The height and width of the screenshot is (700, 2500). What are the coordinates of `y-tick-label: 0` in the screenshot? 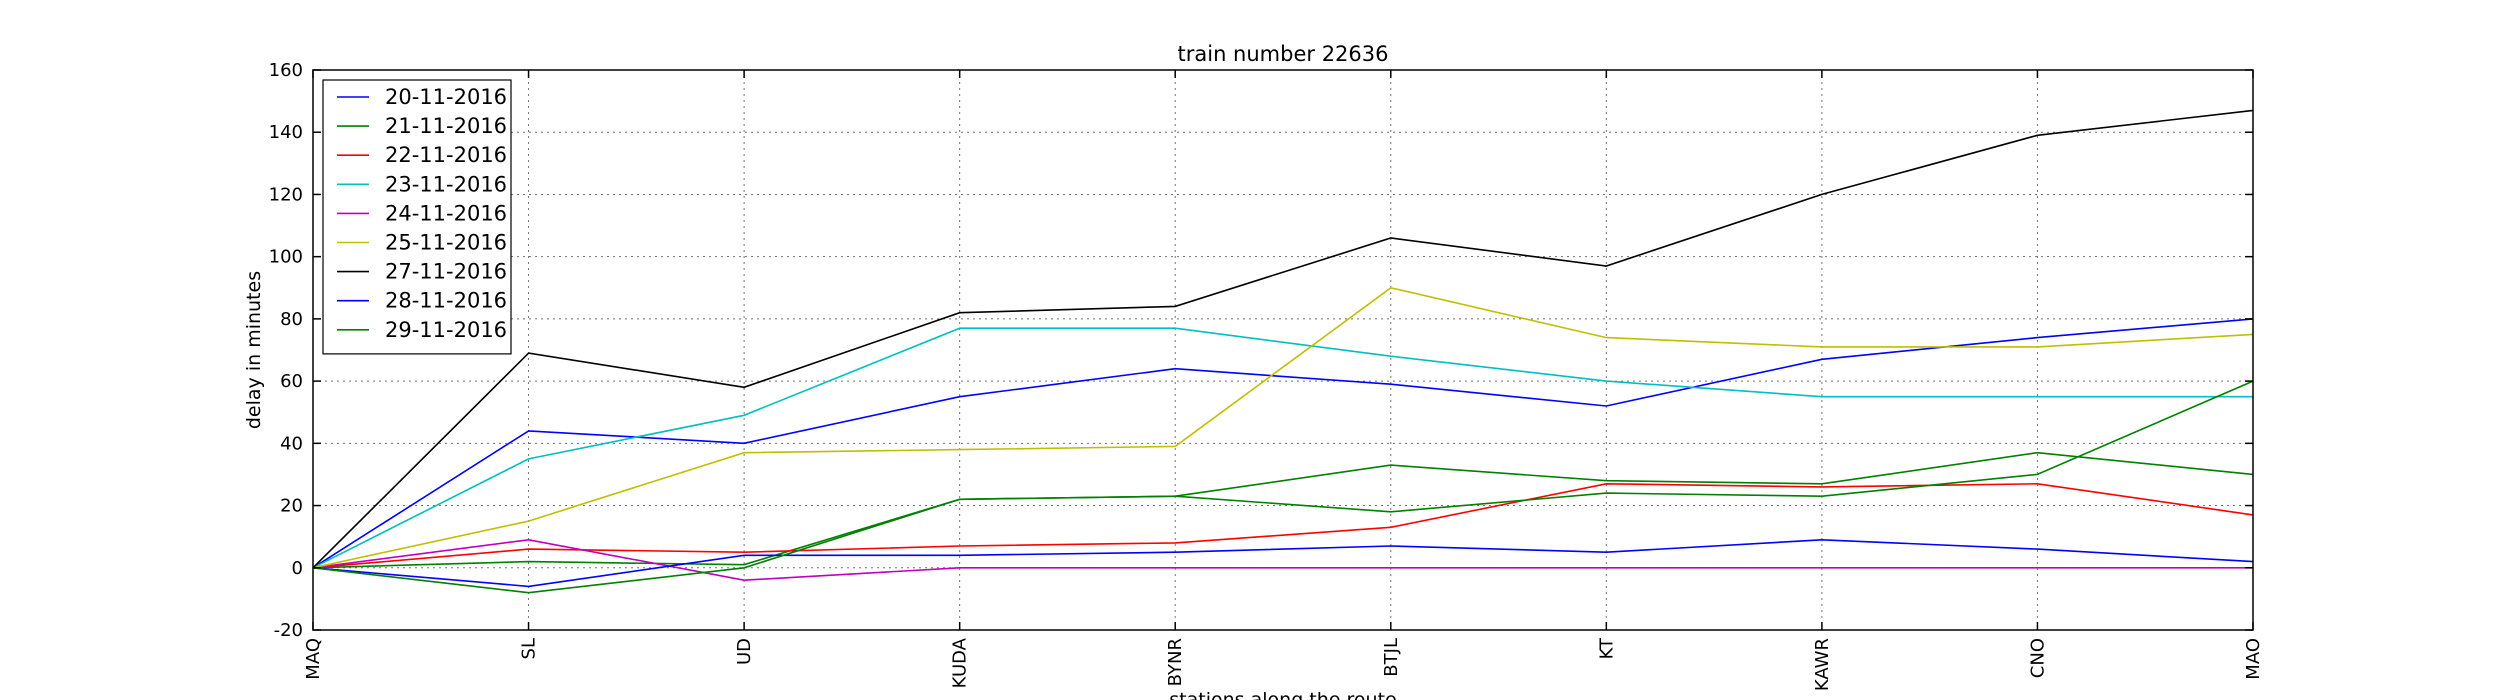 It's located at (297, 568).